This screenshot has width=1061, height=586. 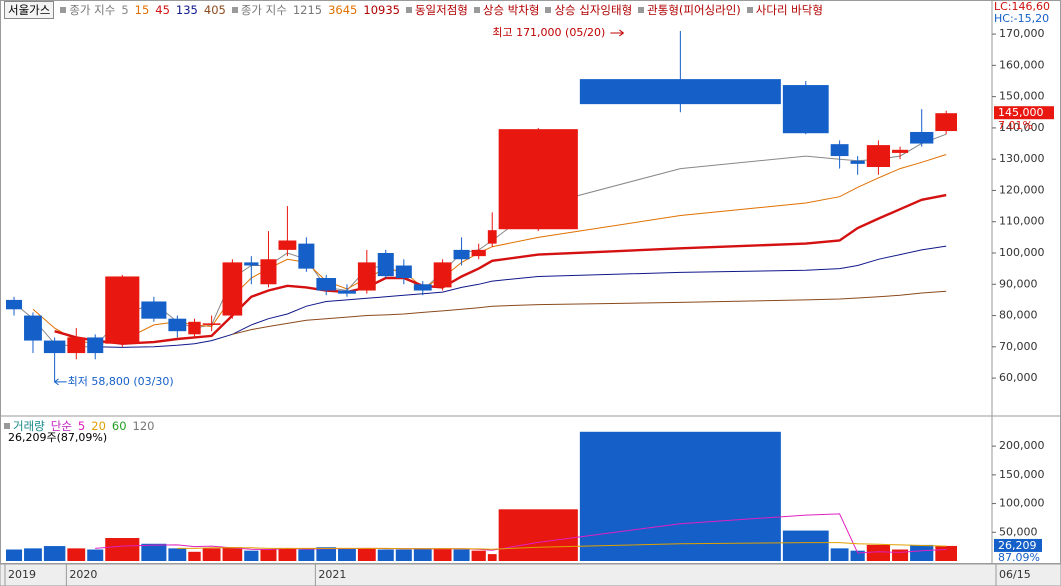 What do you see at coordinates (593, 10) in the screenshot?
I see `pattern-legend-item: 상승 십자잉태형` at bounding box center [593, 10].